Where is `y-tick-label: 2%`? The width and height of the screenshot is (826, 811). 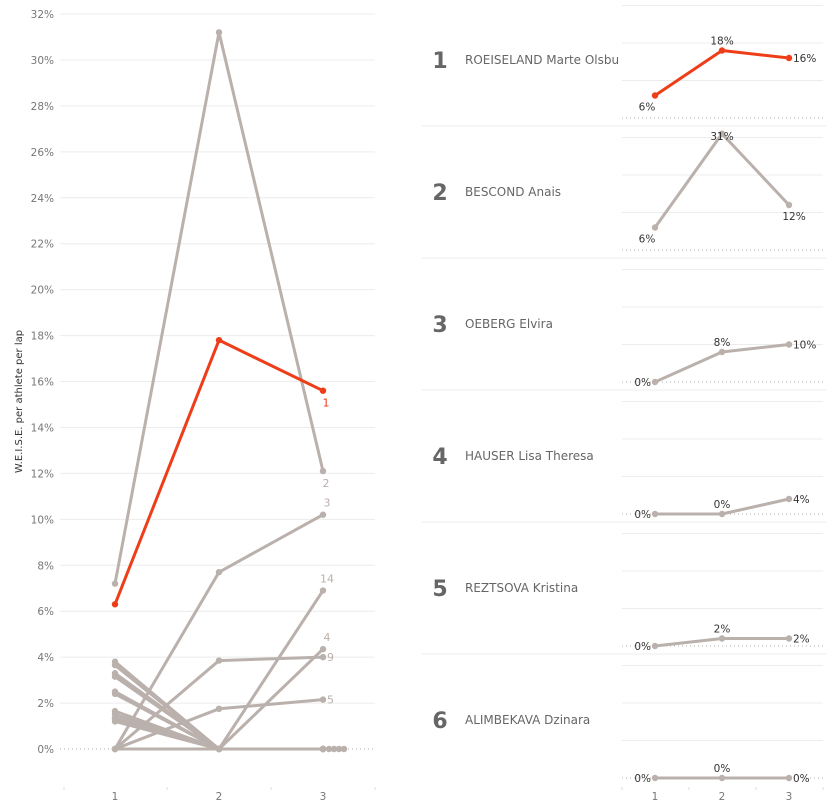
y-tick-label: 2% is located at coordinates (45, 704).